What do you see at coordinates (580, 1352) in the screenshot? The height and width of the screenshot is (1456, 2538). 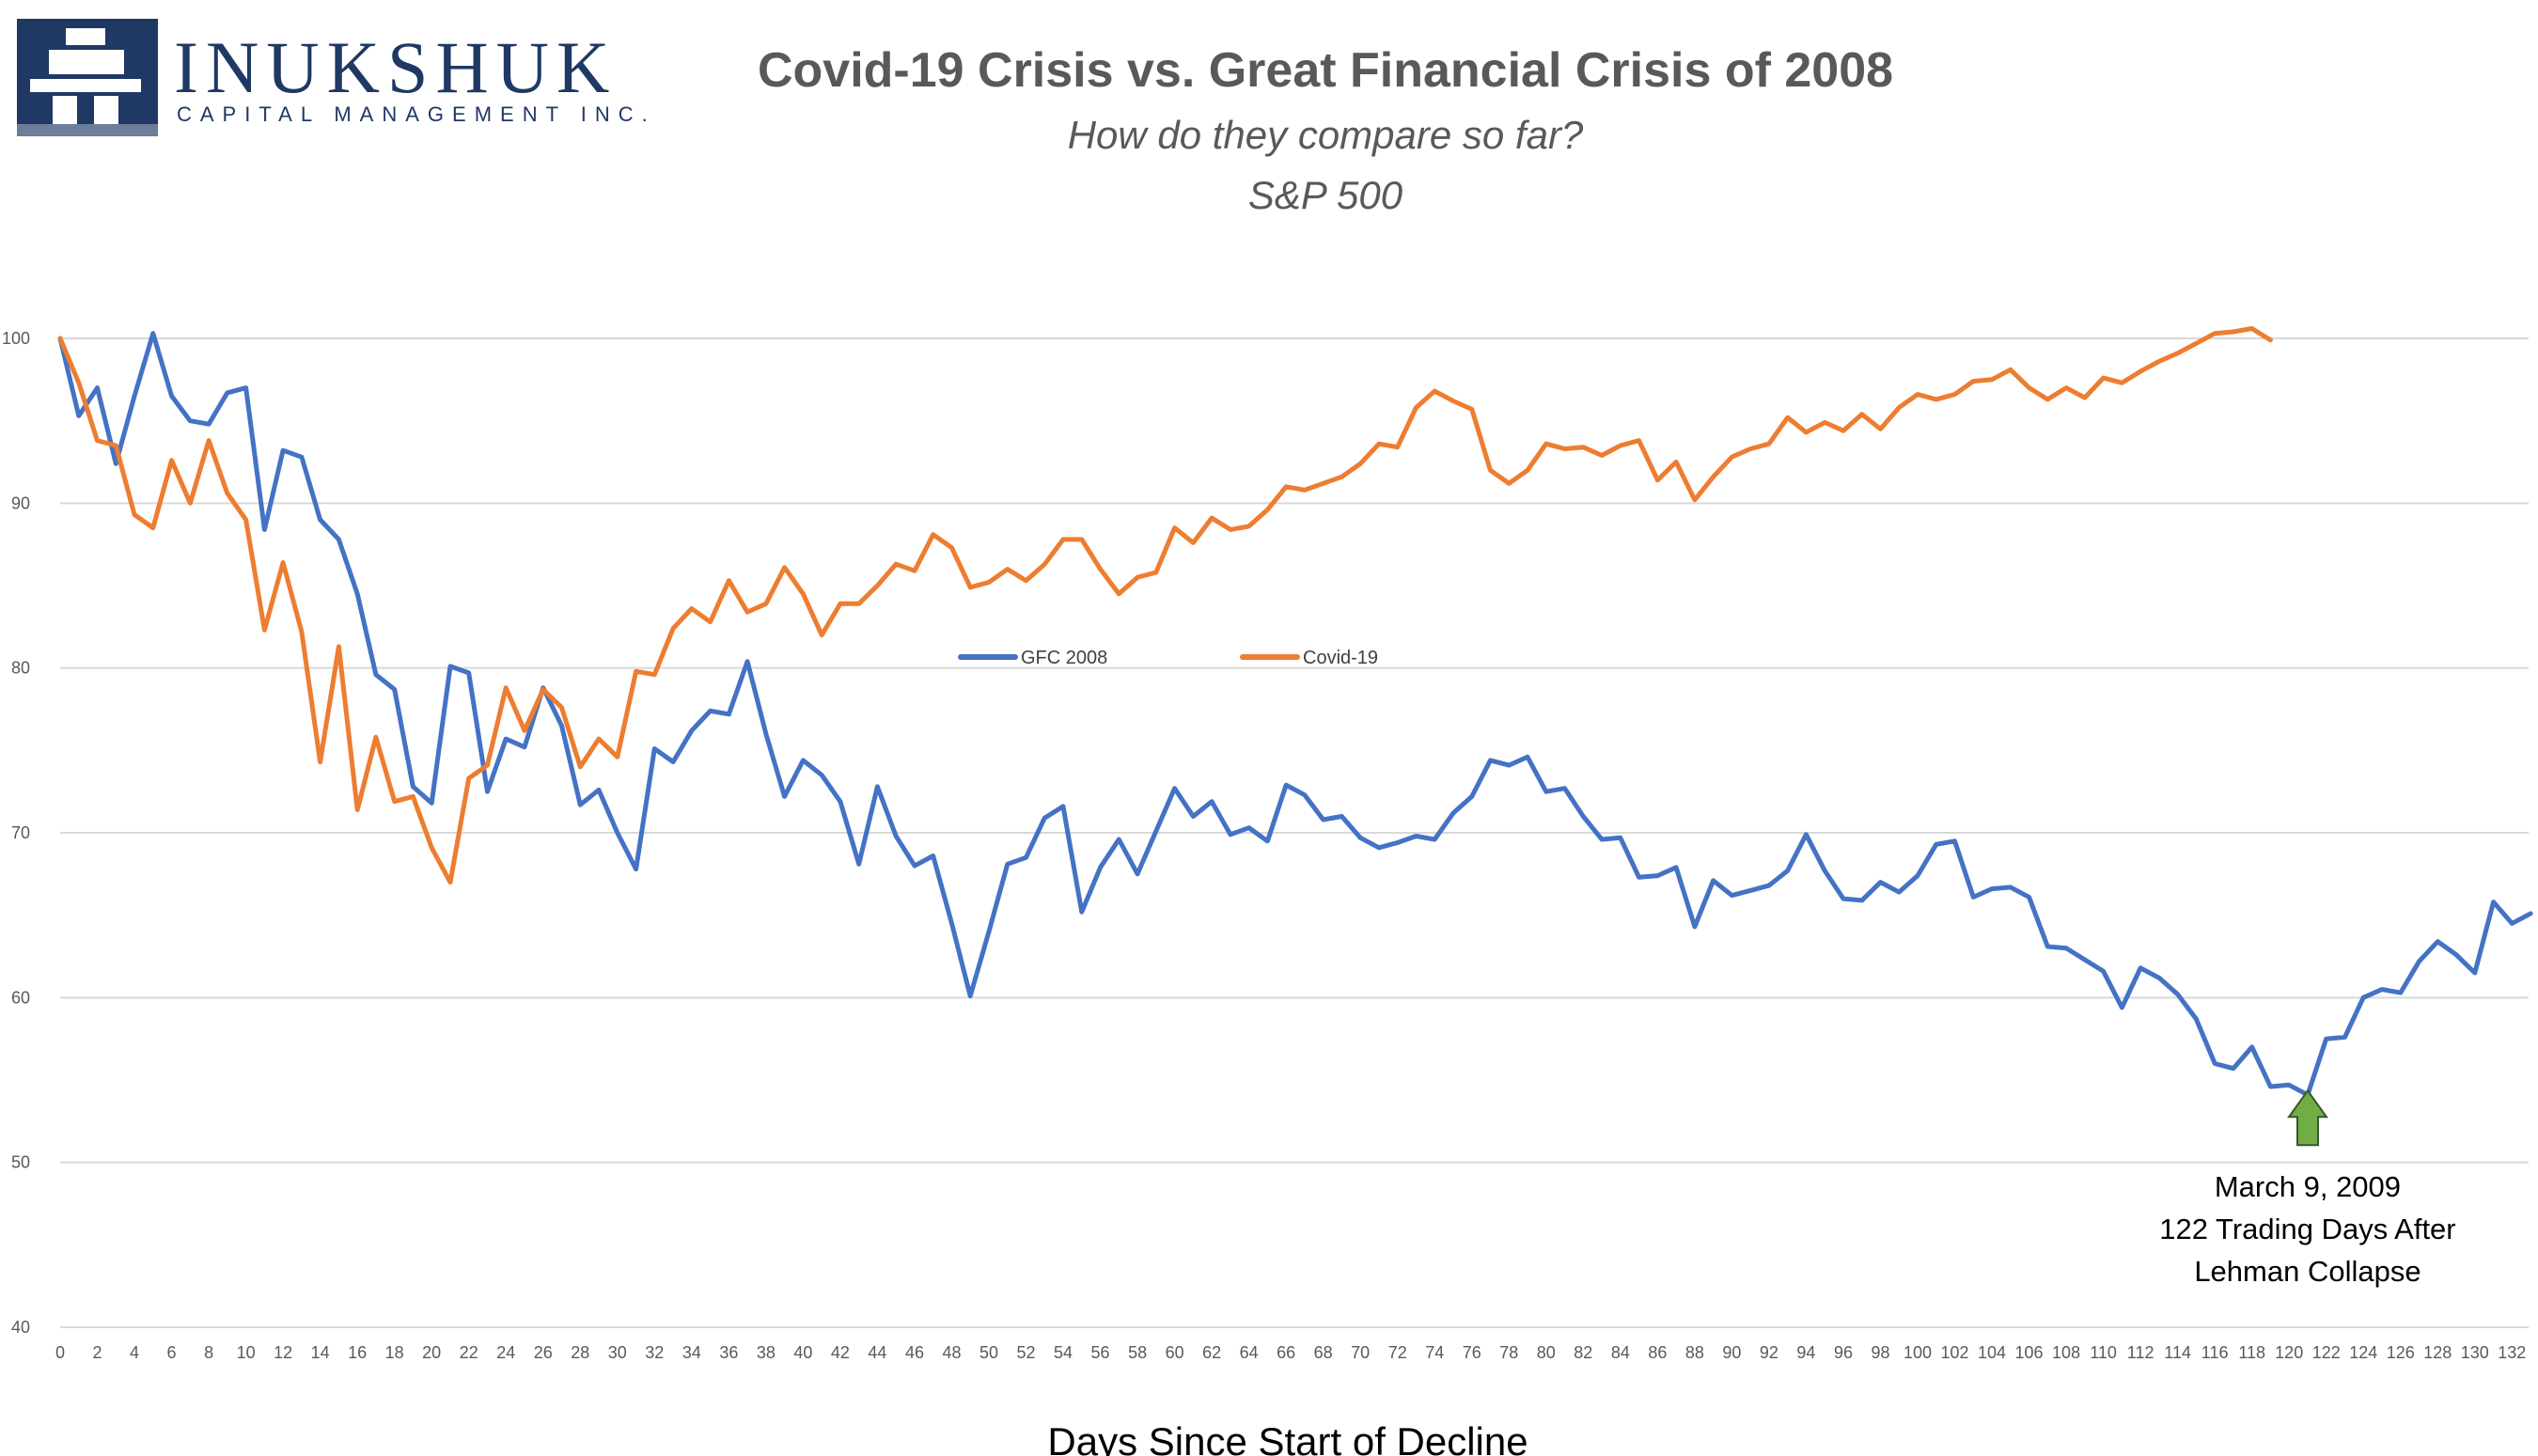 I see `x-tick-label: 28` at bounding box center [580, 1352].